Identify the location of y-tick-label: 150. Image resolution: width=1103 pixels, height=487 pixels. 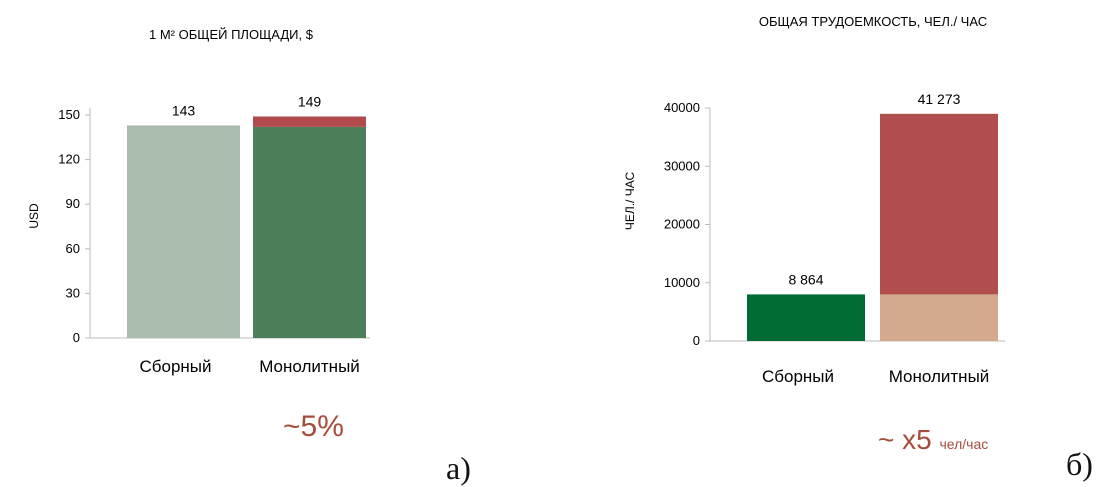
(69, 114).